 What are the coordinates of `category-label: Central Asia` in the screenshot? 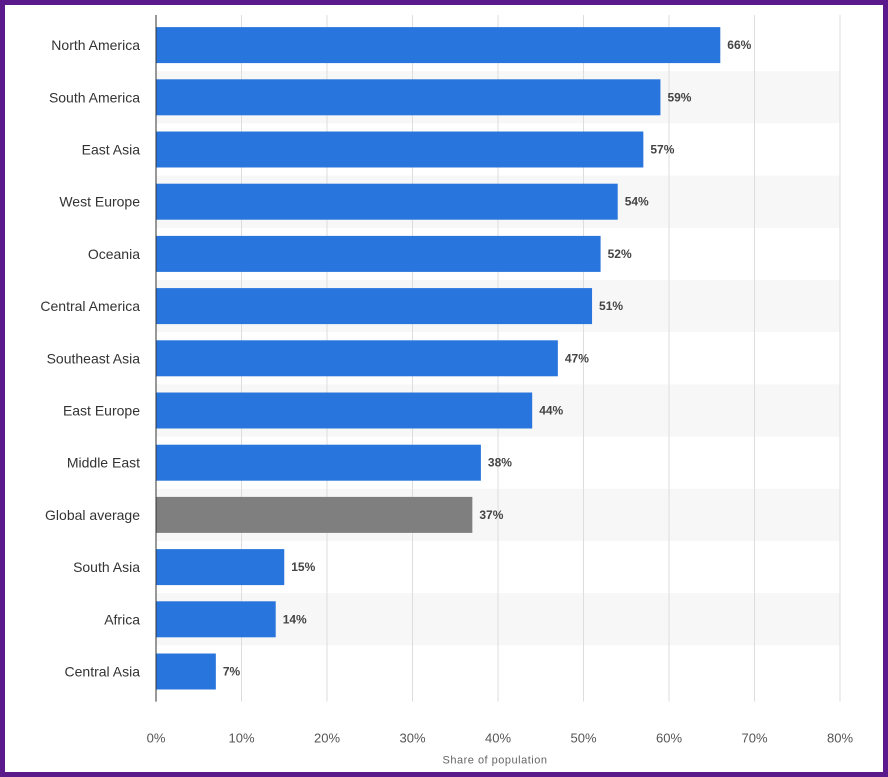 It's located at (103, 672).